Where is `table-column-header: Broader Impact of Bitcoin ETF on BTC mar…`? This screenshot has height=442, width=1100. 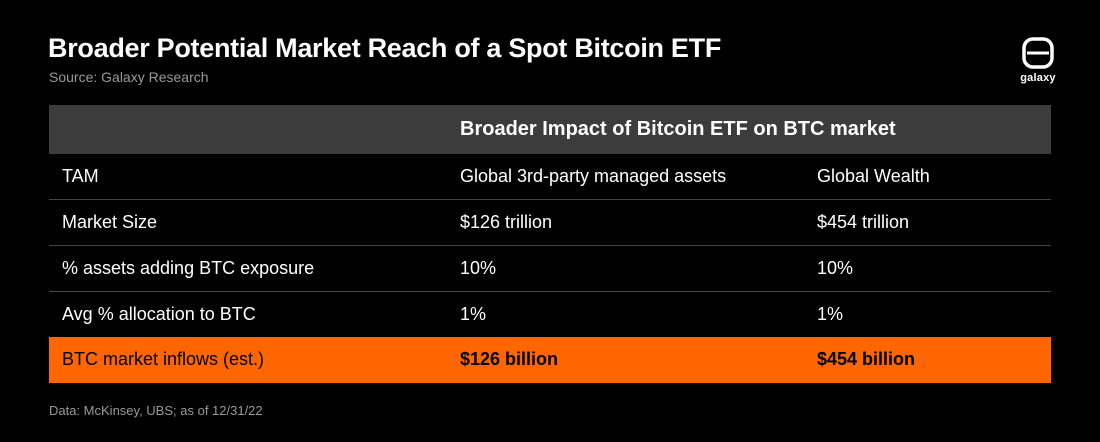
table-column-header: Broader Impact of Bitcoin ETF on BTC mar… is located at coordinates (678, 129).